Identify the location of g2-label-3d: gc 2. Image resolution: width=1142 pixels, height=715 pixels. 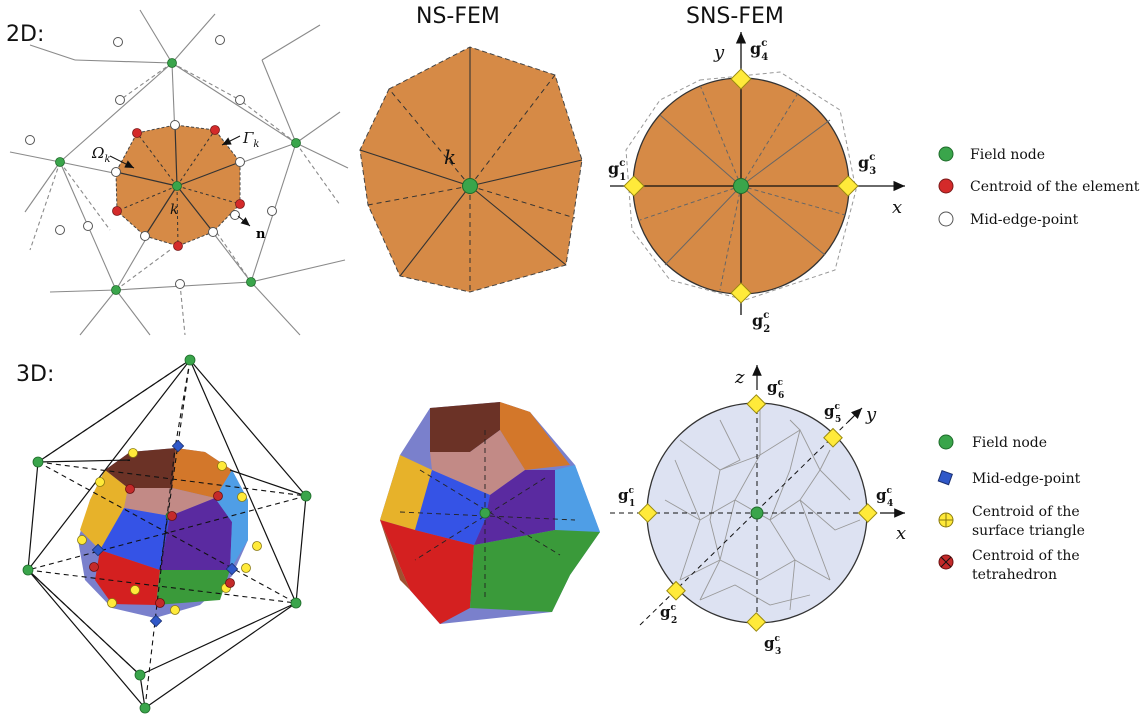
(668, 614).